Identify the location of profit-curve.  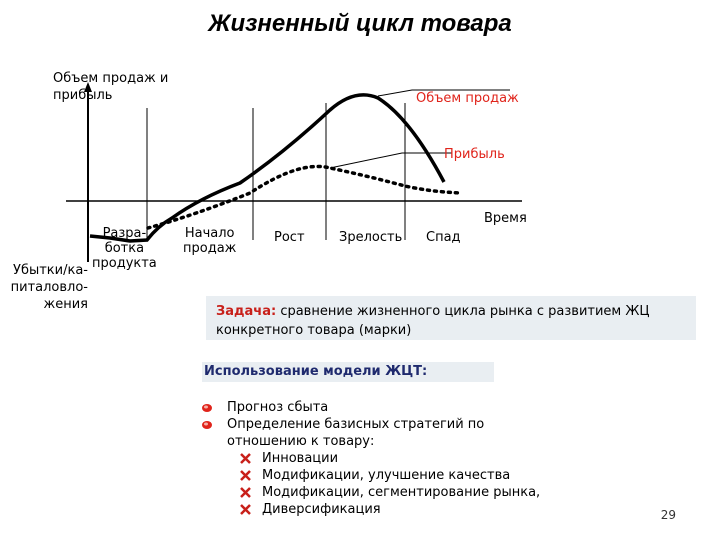
(305, 197).